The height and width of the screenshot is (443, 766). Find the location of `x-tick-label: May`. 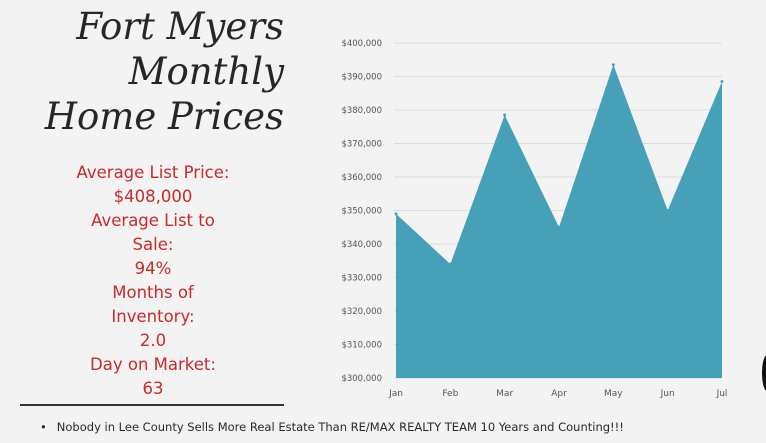

x-tick-label: May is located at coordinates (613, 394).